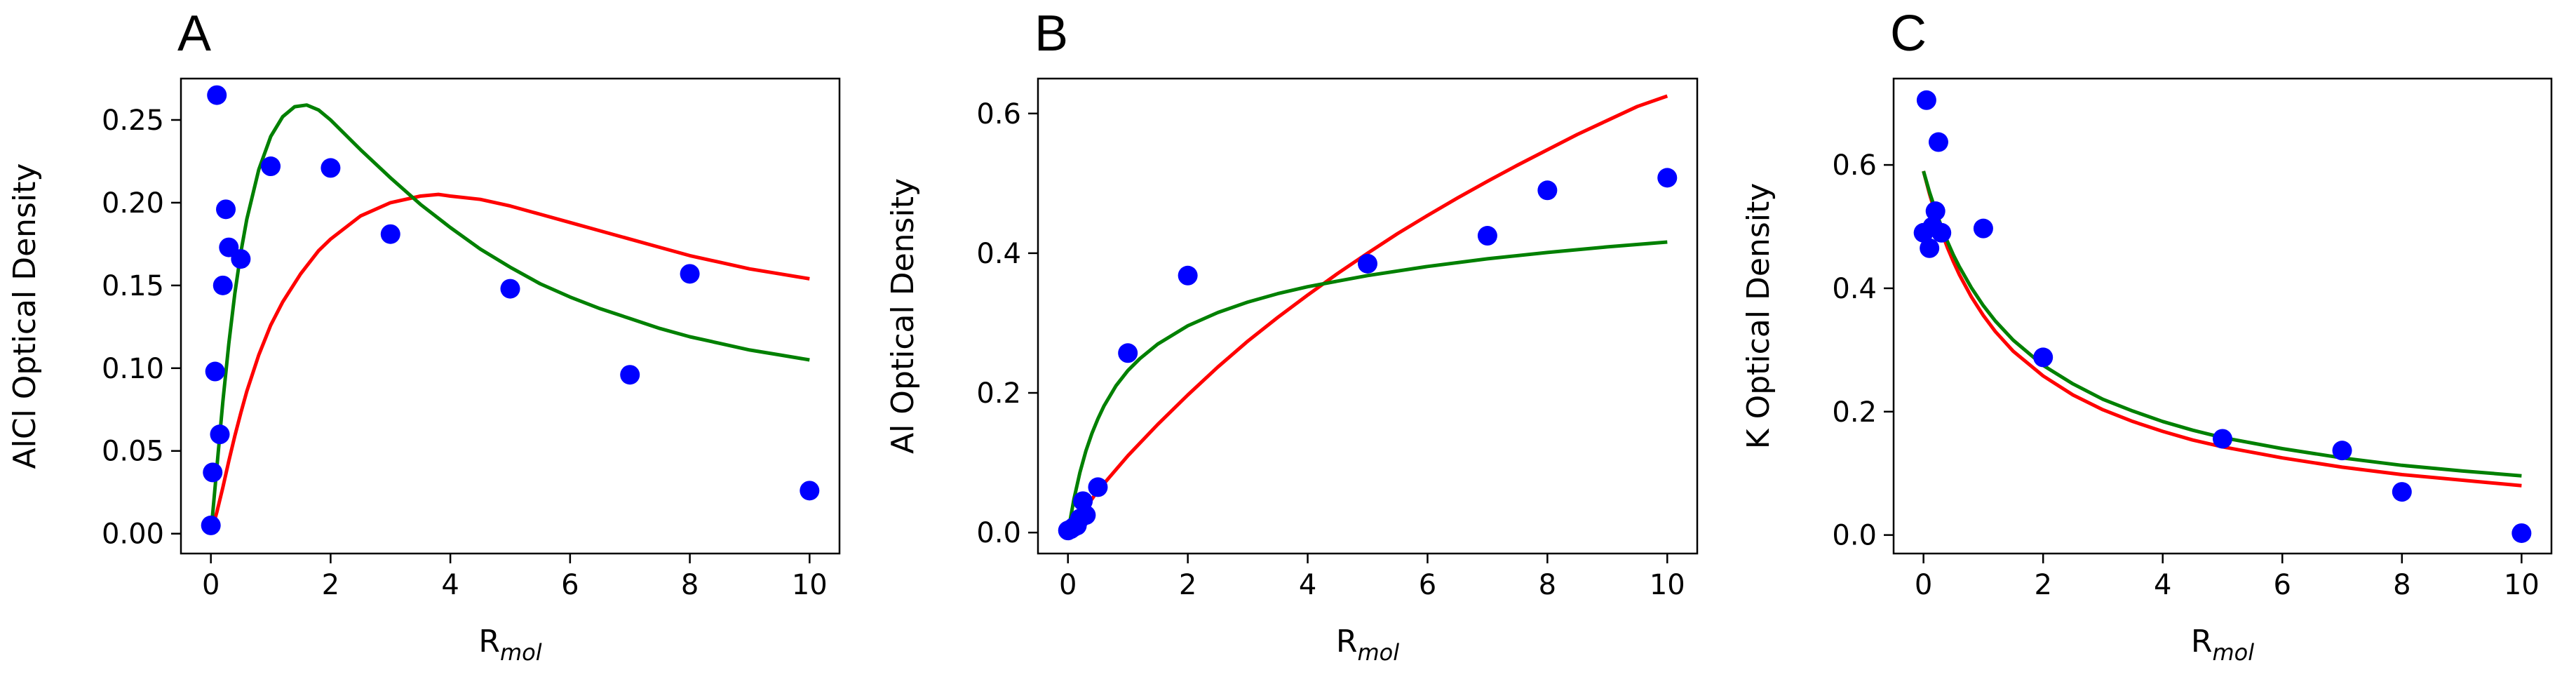 The width and height of the screenshot is (2576, 677). Describe the element at coordinates (133, 452) in the screenshot. I see `y-tick-label-0-05: 0.05` at that location.